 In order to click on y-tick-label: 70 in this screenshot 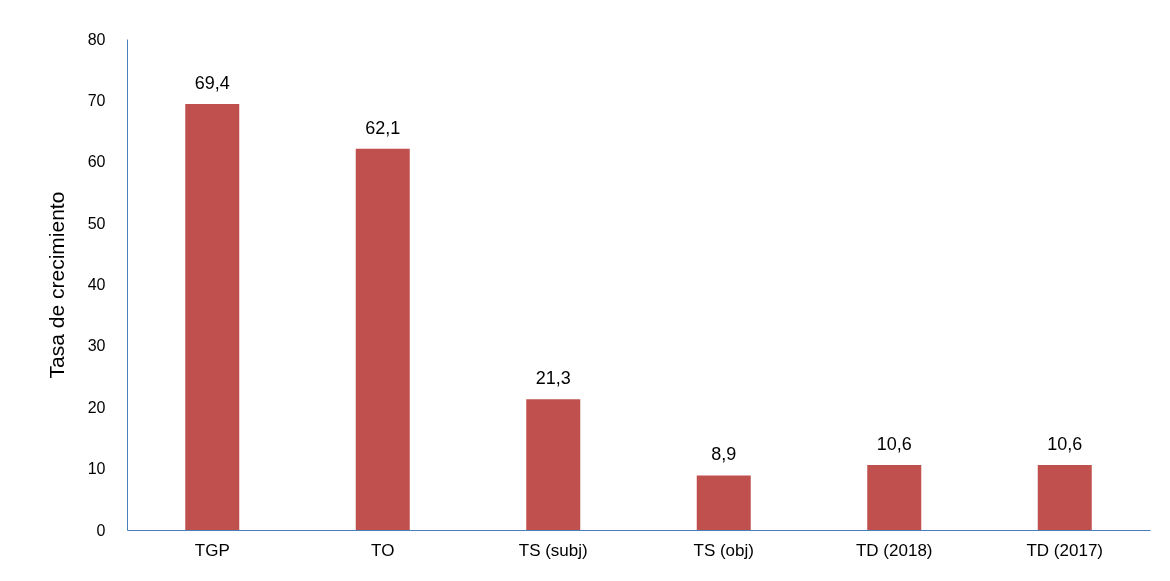, I will do `click(96, 100)`.